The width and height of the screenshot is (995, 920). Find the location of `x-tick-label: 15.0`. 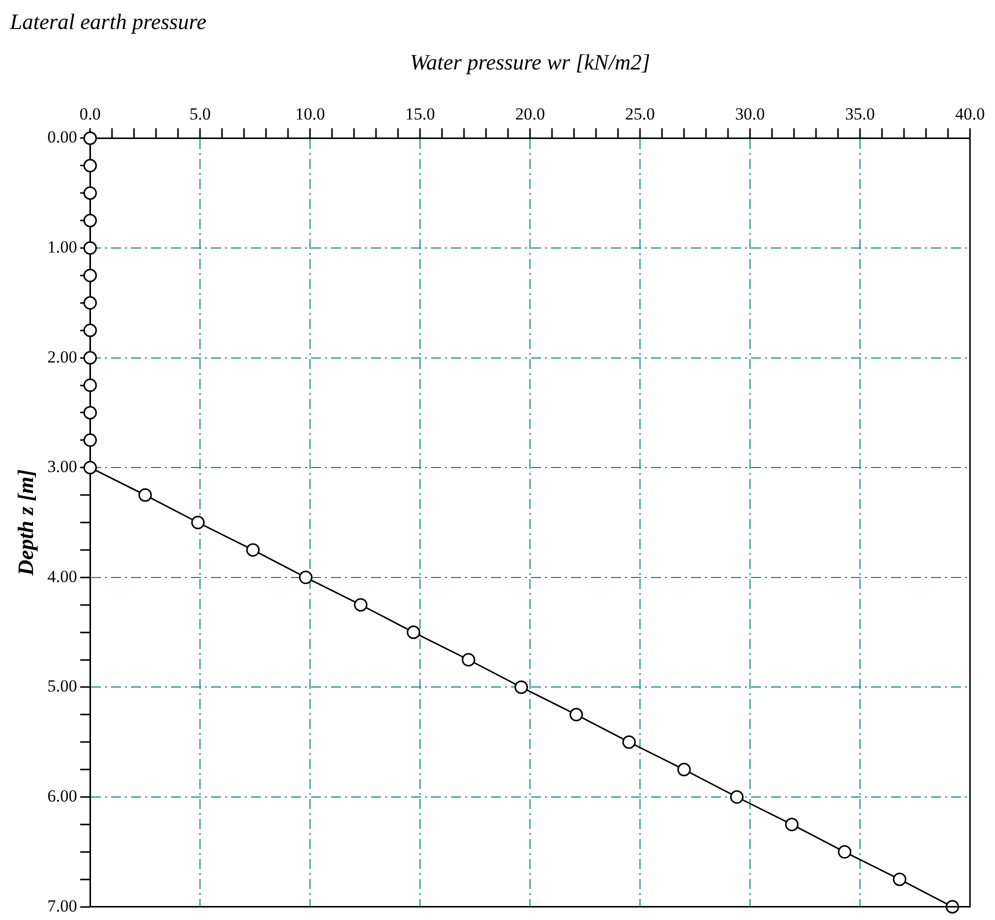

x-tick-label: 15.0 is located at coordinates (420, 114).